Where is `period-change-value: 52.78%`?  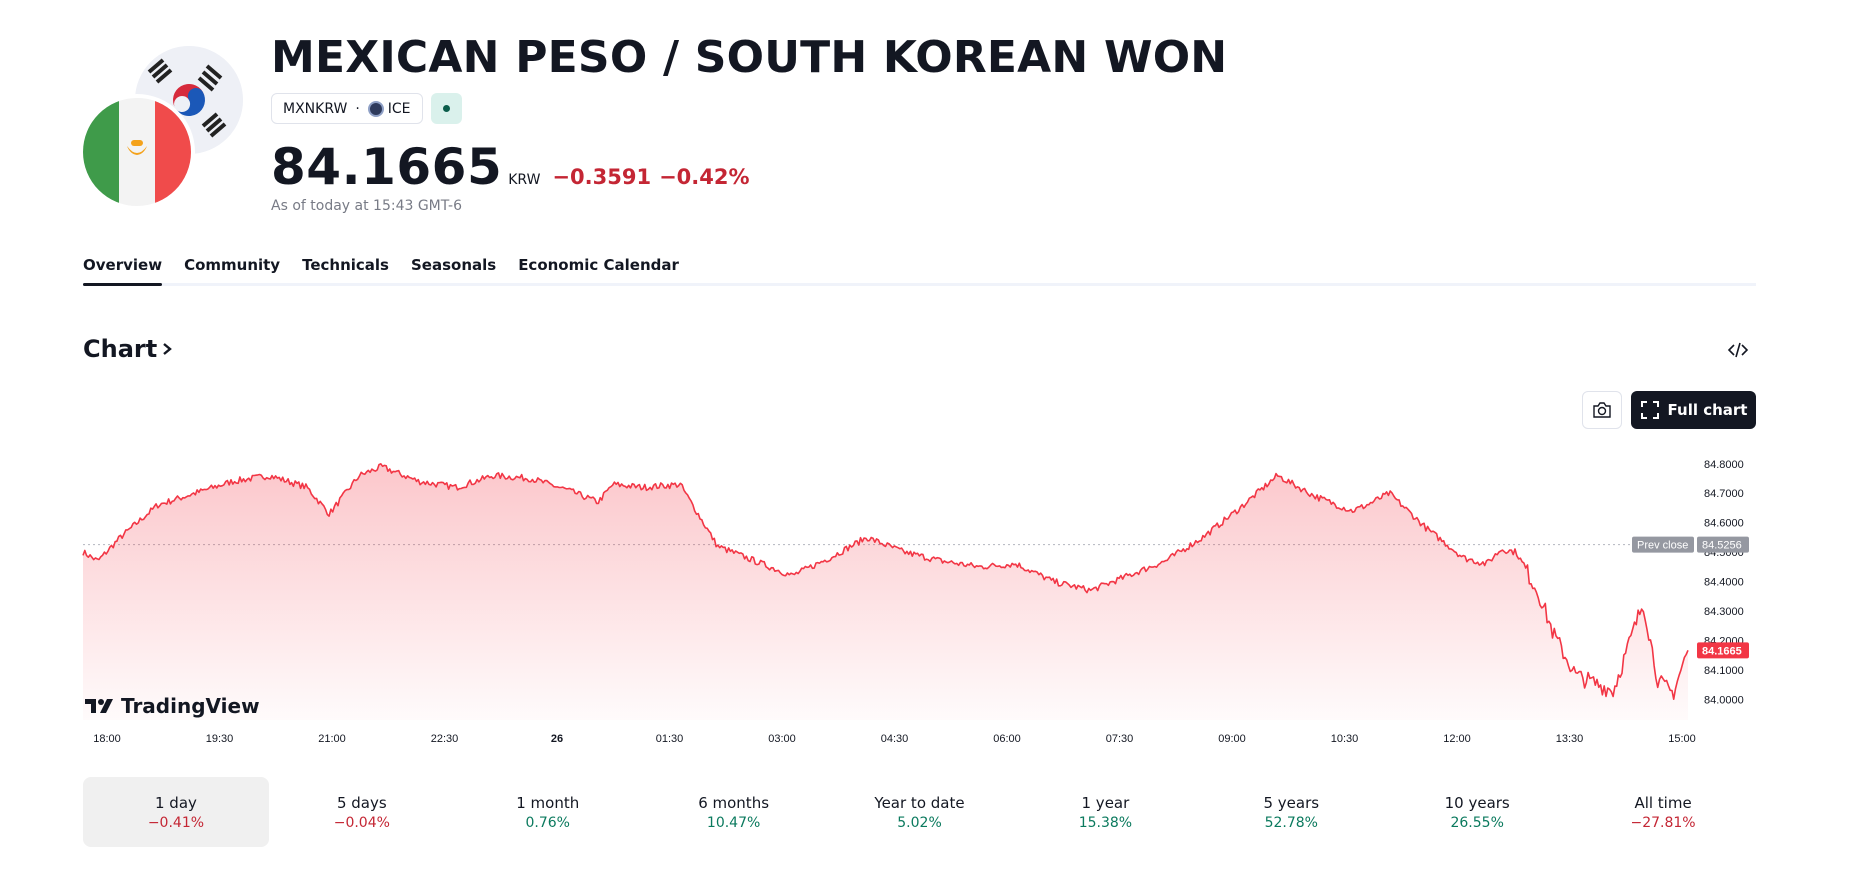 period-change-value: 52.78% is located at coordinates (1291, 822).